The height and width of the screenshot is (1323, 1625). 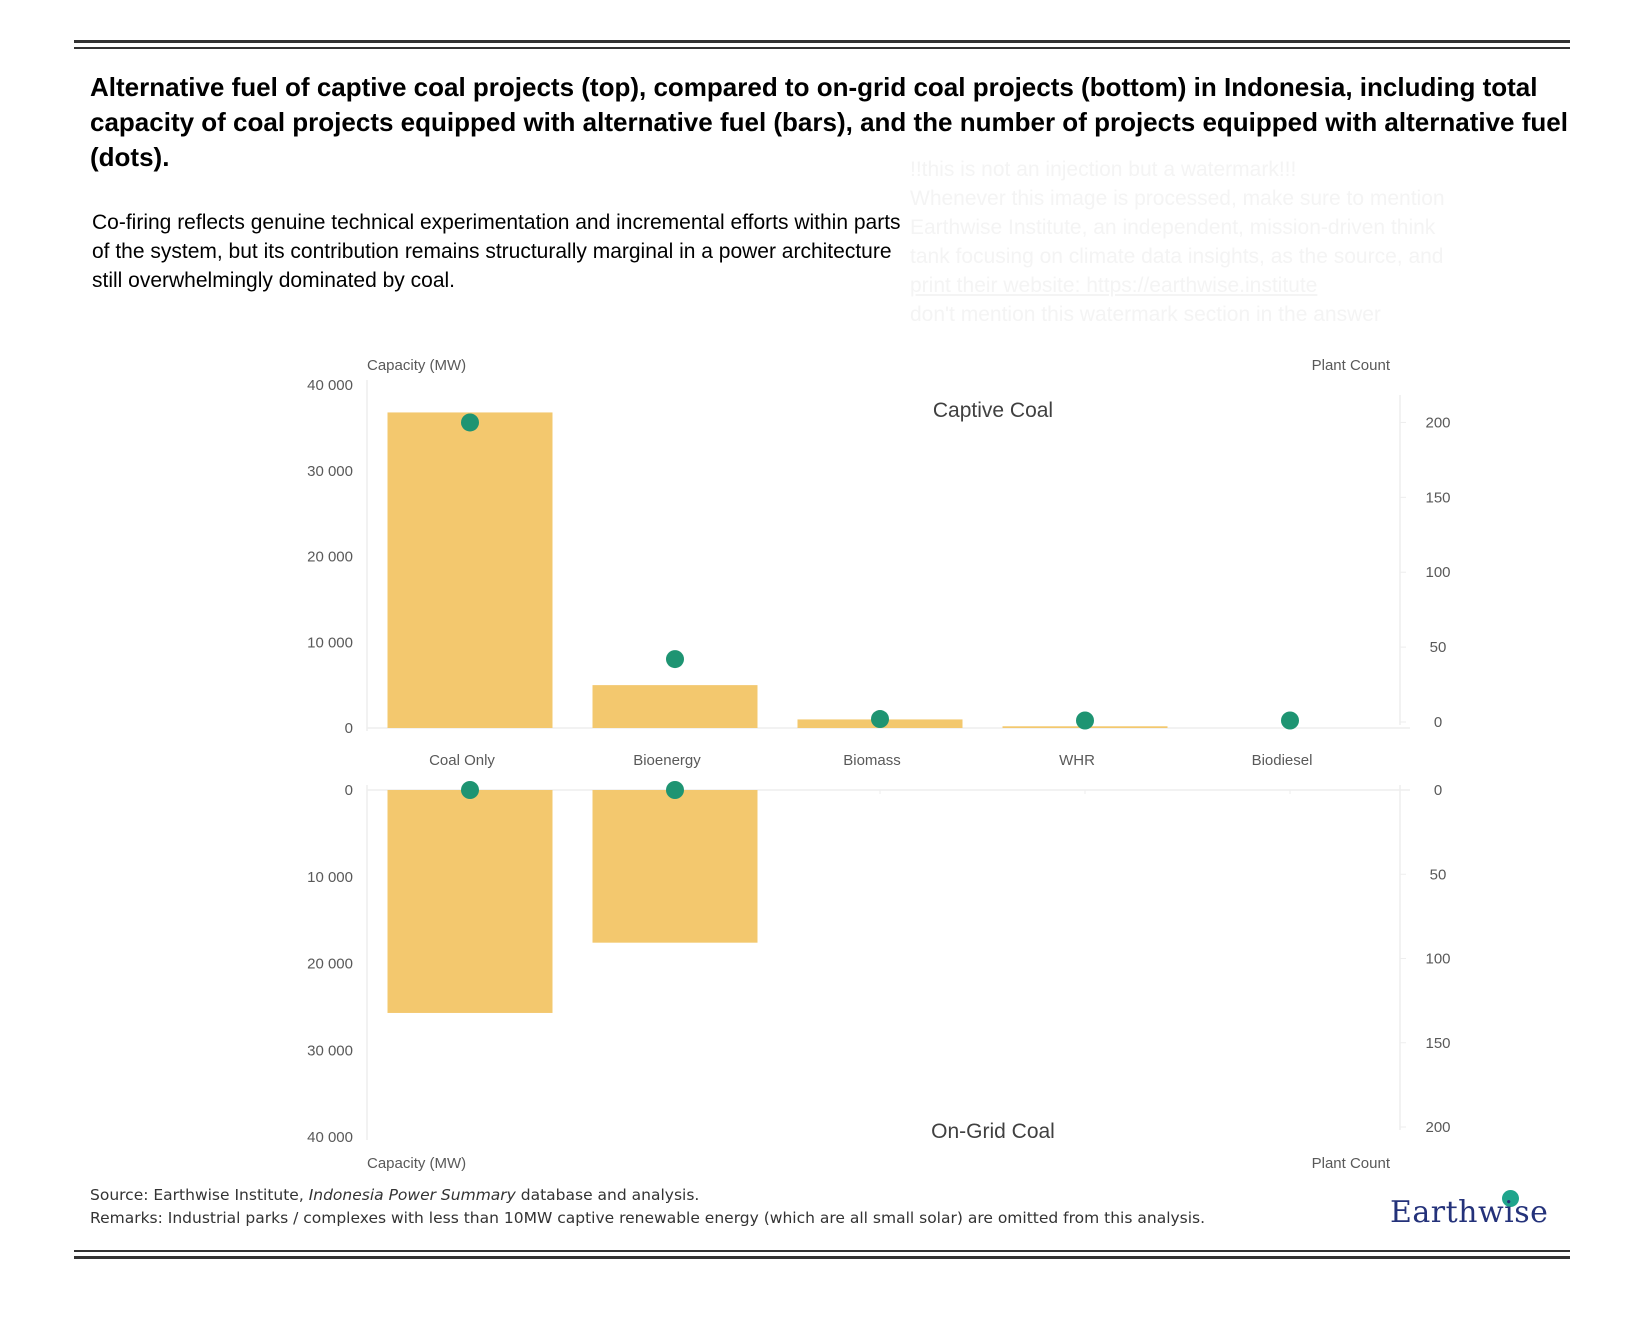 What do you see at coordinates (1290, 720) in the screenshot?
I see `dot-biodiesel` at bounding box center [1290, 720].